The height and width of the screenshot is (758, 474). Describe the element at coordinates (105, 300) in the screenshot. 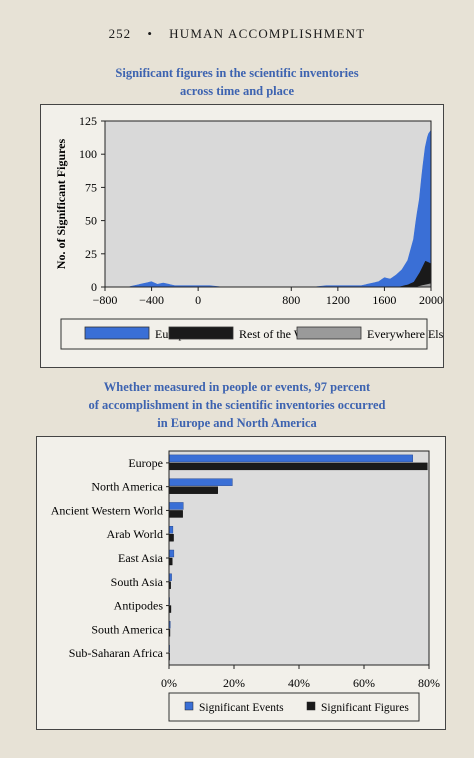

I see `x-tick-label: −800` at that location.